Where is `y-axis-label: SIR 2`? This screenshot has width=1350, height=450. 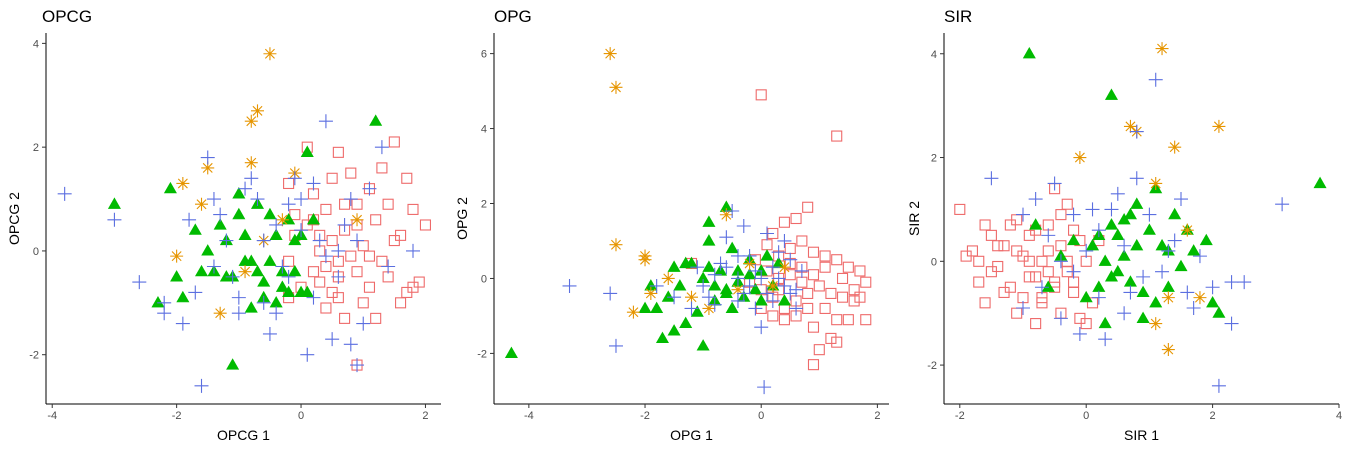 y-axis-label: SIR 2 is located at coordinates (914, 218).